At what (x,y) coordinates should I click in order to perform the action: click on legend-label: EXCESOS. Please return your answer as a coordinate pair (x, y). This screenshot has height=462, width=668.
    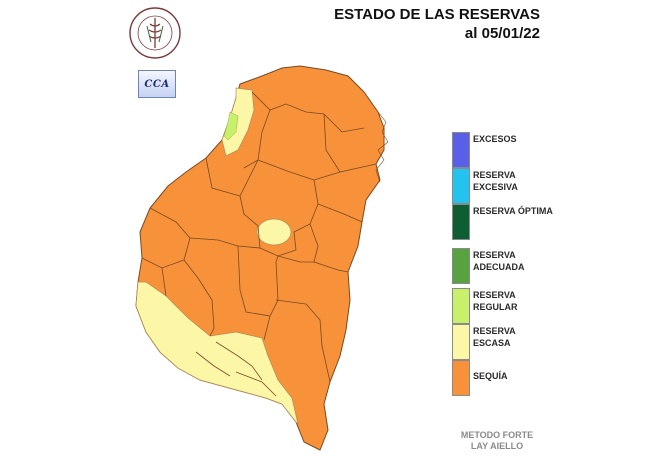
    Looking at the image, I should click on (495, 139).